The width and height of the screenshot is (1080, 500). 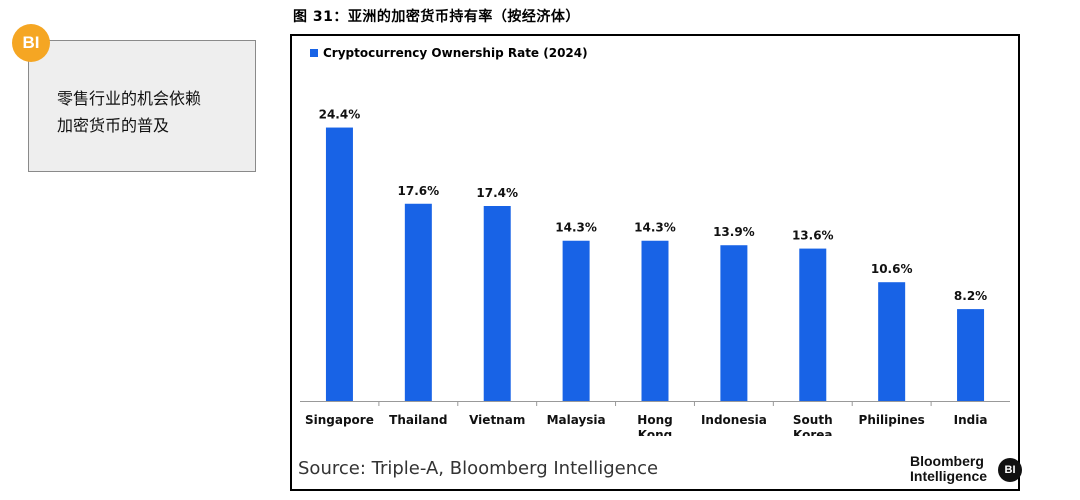 I want to click on data-label: 13.9%, so click(x=734, y=232).